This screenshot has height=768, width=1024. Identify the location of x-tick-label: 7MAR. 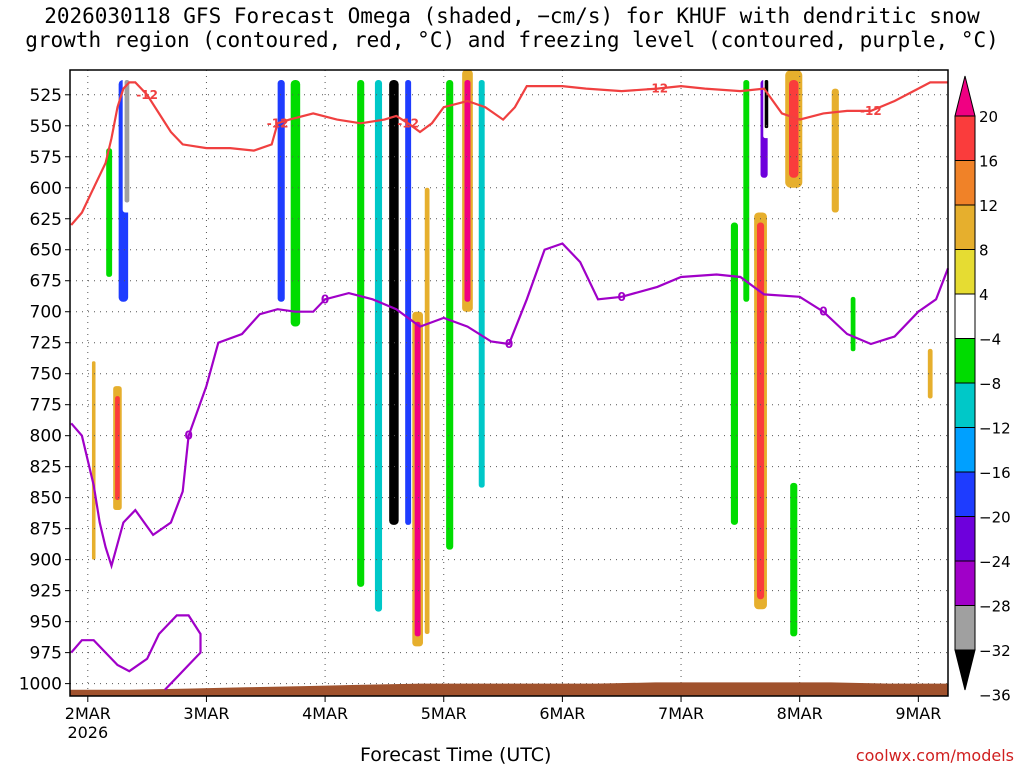
(681, 713).